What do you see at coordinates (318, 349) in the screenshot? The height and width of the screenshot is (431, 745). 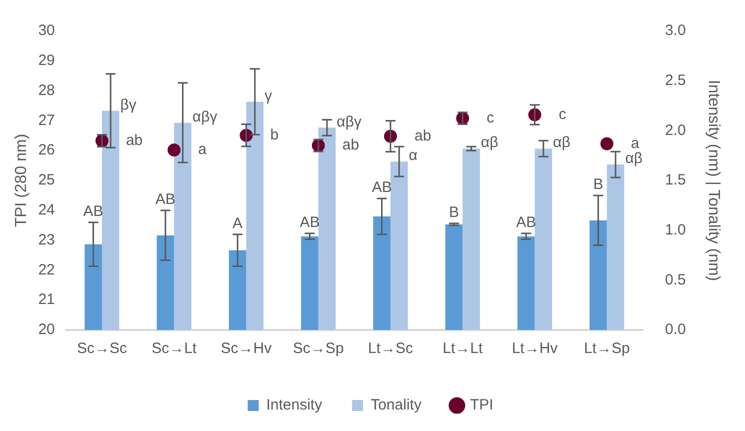 I see `x-tick-label: Sc→Sp` at bounding box center [318, 349].